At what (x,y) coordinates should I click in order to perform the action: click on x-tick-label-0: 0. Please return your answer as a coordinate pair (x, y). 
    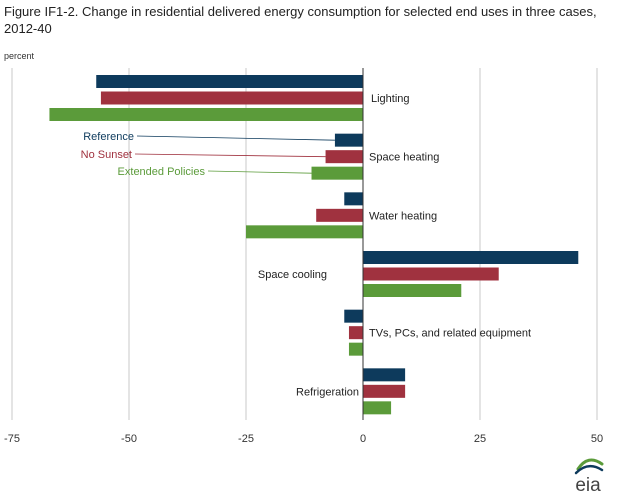
    Looking at the image, I should click on (363, 439).